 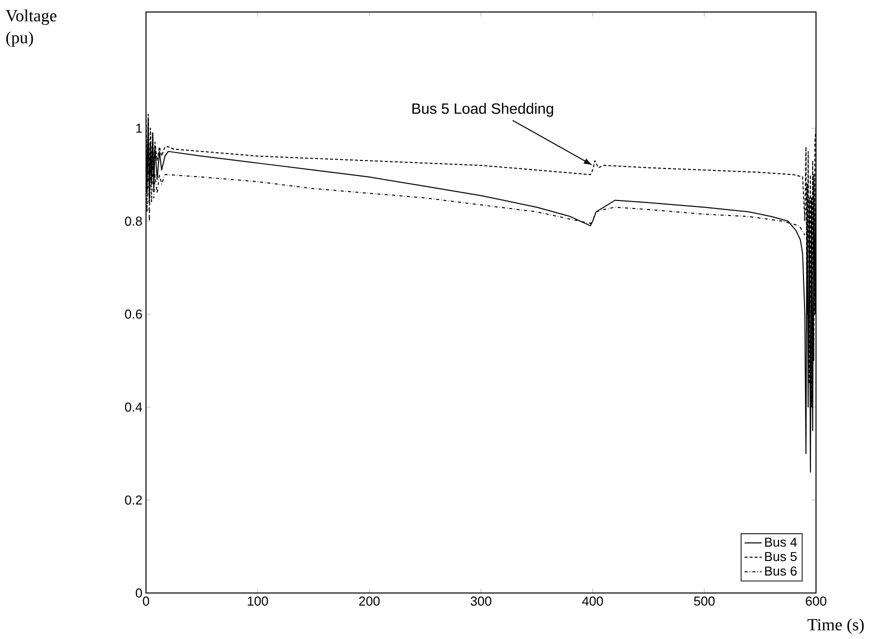 What do you see at coordinates (816, 601) in the screenshot?
I see `x-tick-label: 600` at bounding box center [816, 601].